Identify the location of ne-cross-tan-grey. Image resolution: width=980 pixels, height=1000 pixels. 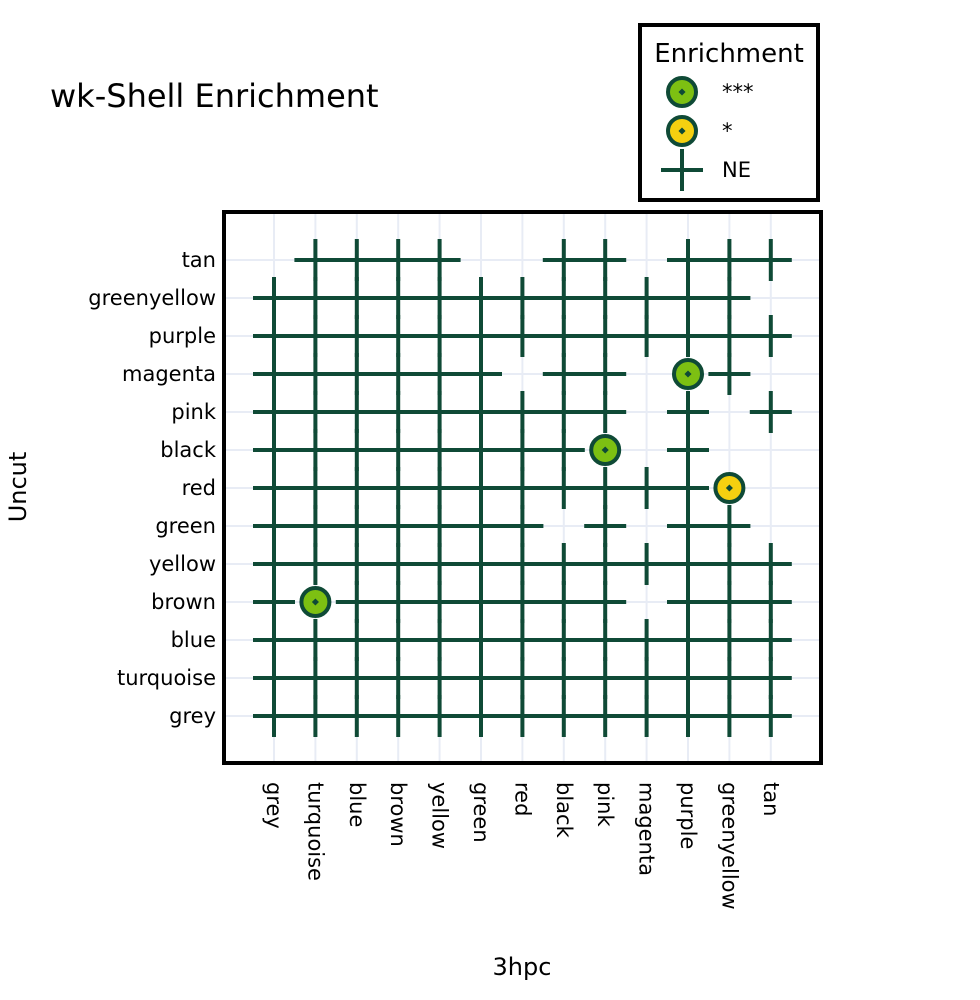
(770, 716).